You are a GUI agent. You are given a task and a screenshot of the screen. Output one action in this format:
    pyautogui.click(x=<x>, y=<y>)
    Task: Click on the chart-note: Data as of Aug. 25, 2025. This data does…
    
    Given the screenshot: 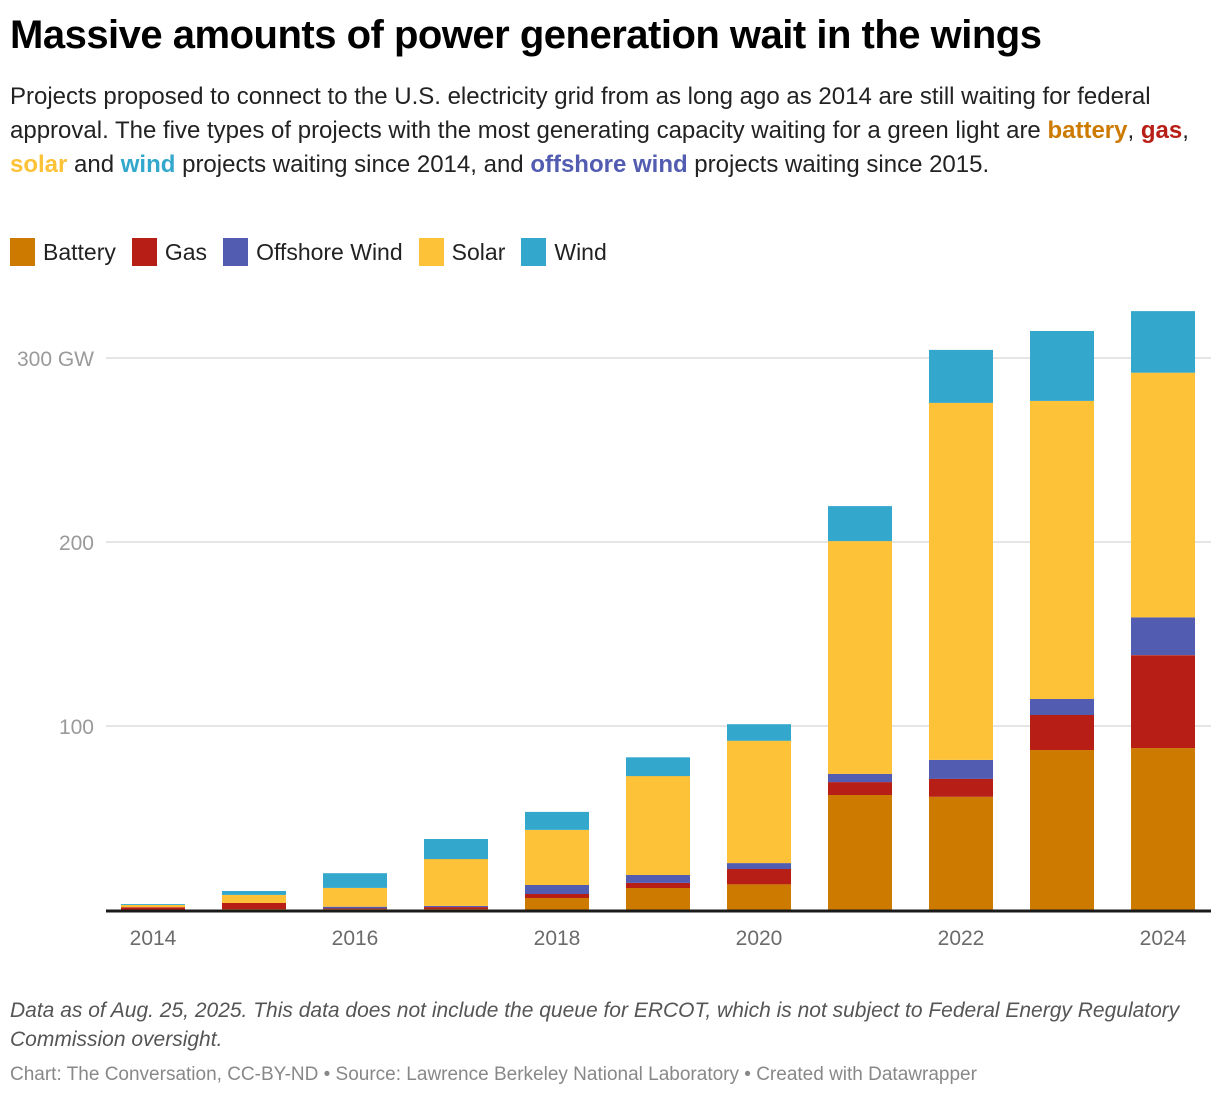 What is the action you would take?
    pyautogui.click(x=595, y=1025)
    